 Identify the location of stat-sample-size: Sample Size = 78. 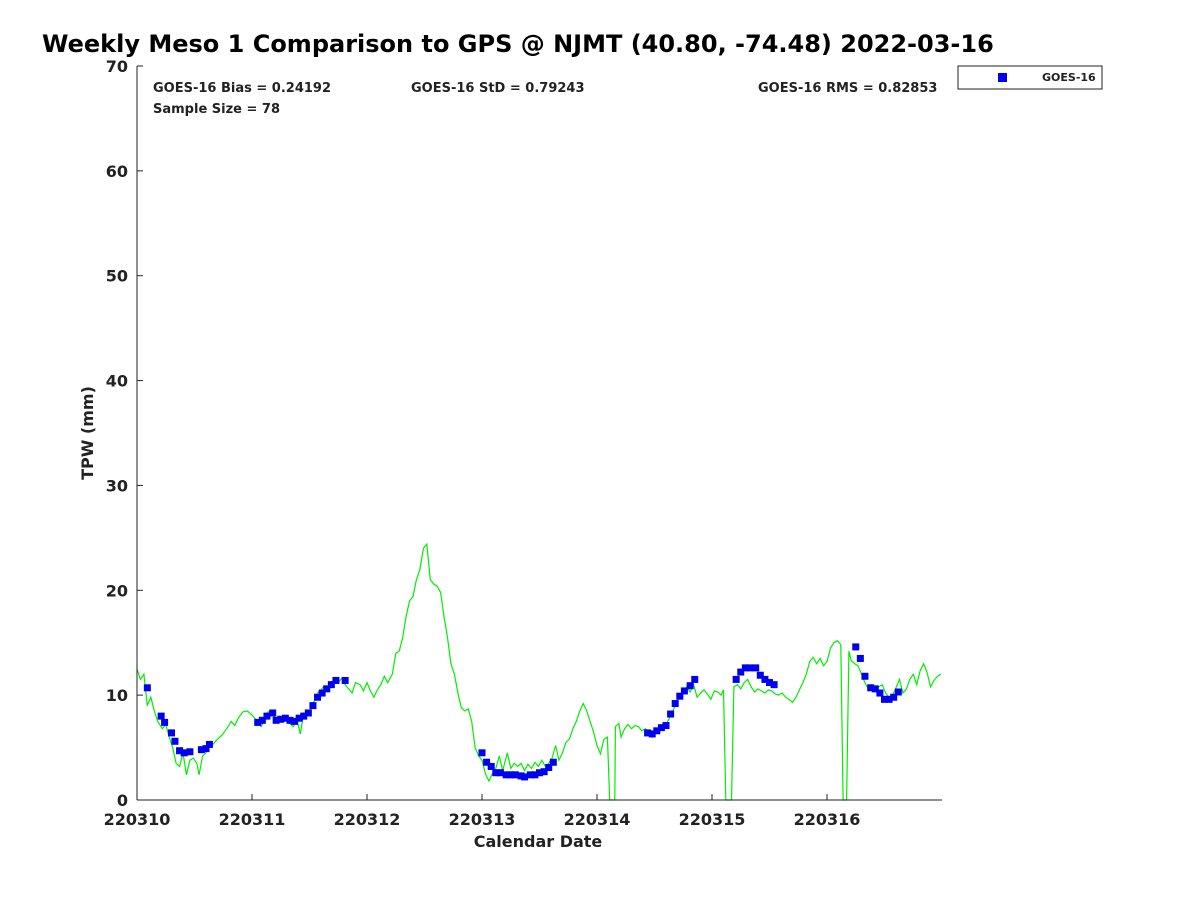
(216, 109).